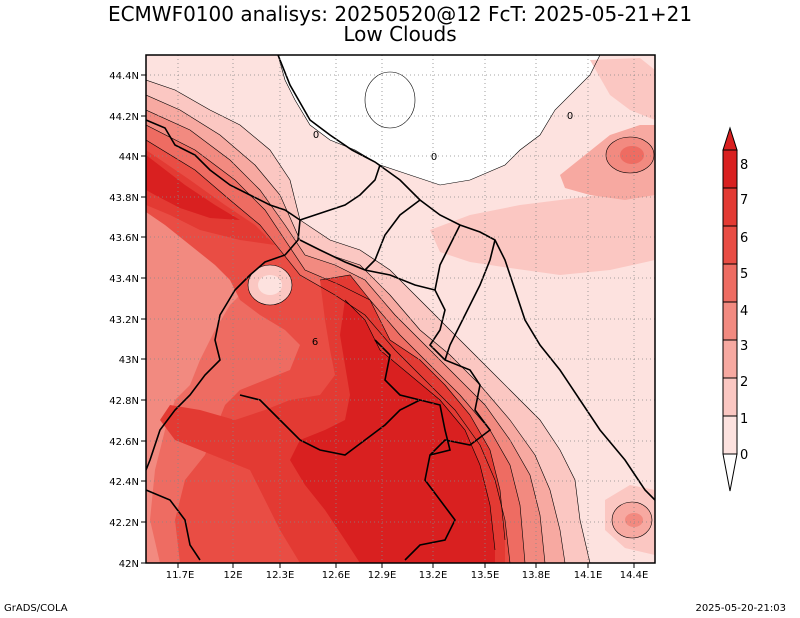  What do you see at coordinates (744, 419) in the screenshot?
I see `colorbar-label: 1` at bounding box center [744, 419].